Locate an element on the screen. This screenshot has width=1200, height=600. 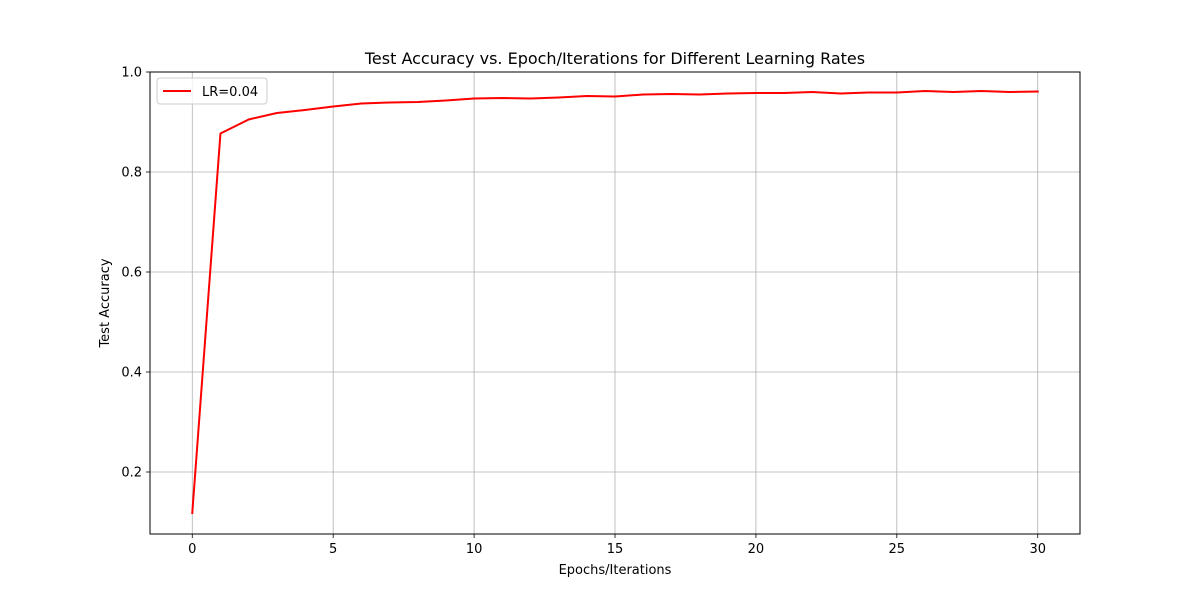
x-axis-label: Epochs/Iterations is located at coordinates (615, 570).